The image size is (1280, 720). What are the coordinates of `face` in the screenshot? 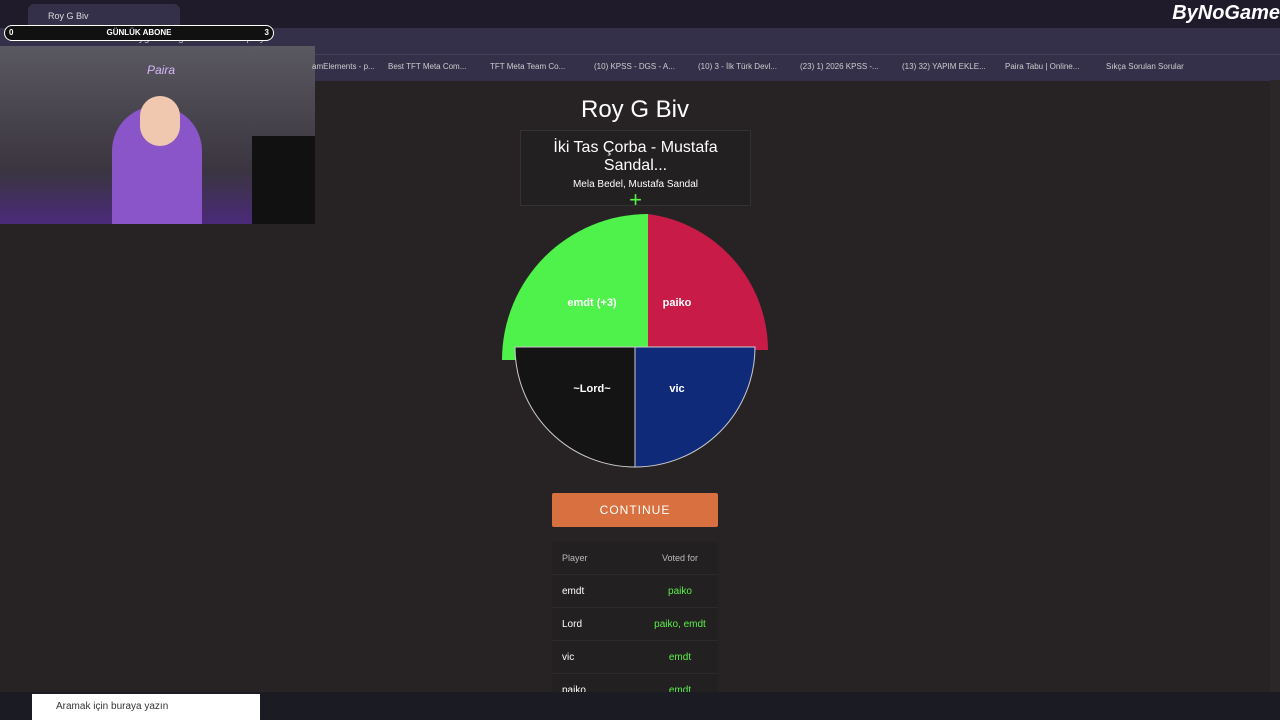 It's located at (160, 121).